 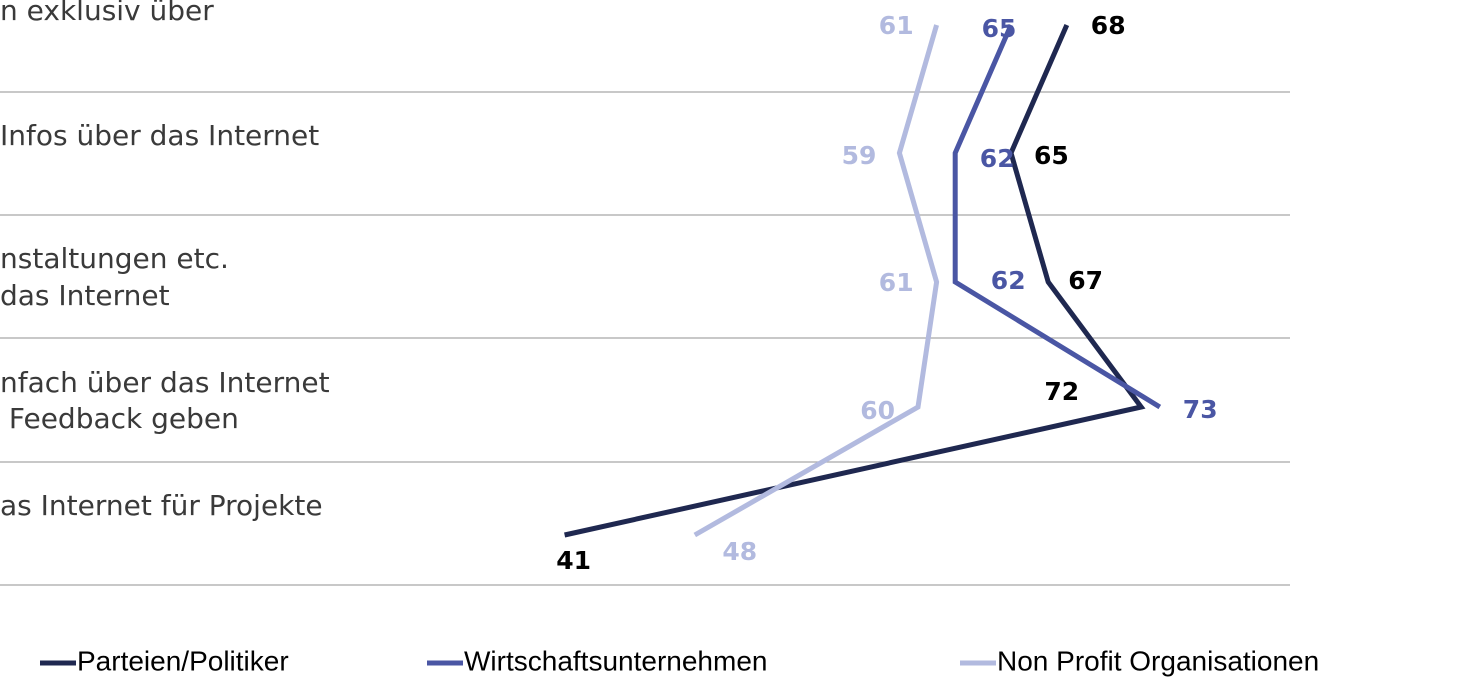 What do you see at coordinates (1108, 25) in the screenshot?
I see `data-label: 68` at bounding box center [1108, 25].